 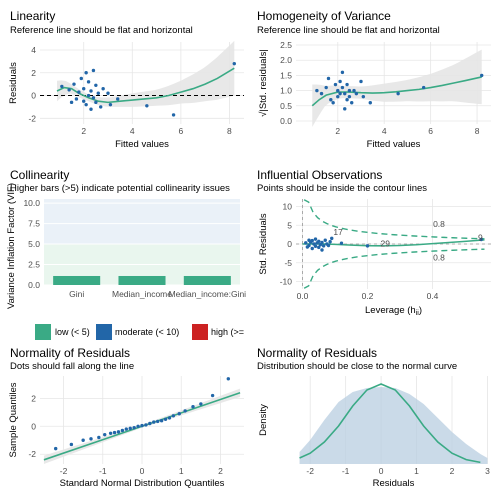 What do you see at coordinates (452, 471) in the screenshot?
I see `x-tick-label: 2` at bounding box center [452, 471].